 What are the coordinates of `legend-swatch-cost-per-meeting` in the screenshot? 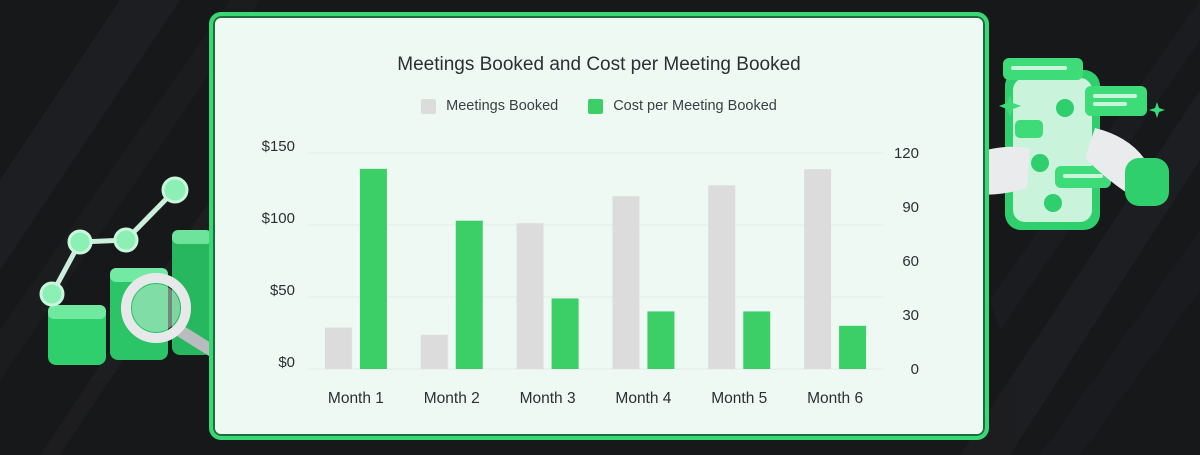 It's located at (596, 106).